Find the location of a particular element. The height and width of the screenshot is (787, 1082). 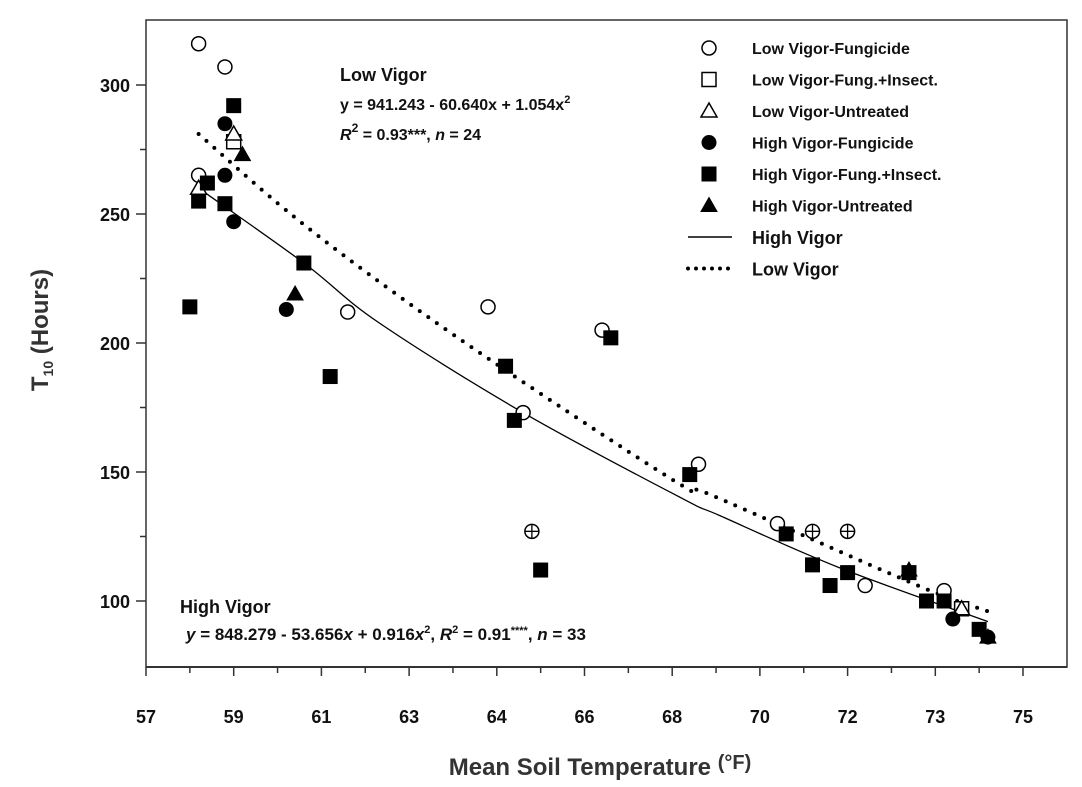

y-axis-title: T10 (Hours) is located at coordinates (41, 330).